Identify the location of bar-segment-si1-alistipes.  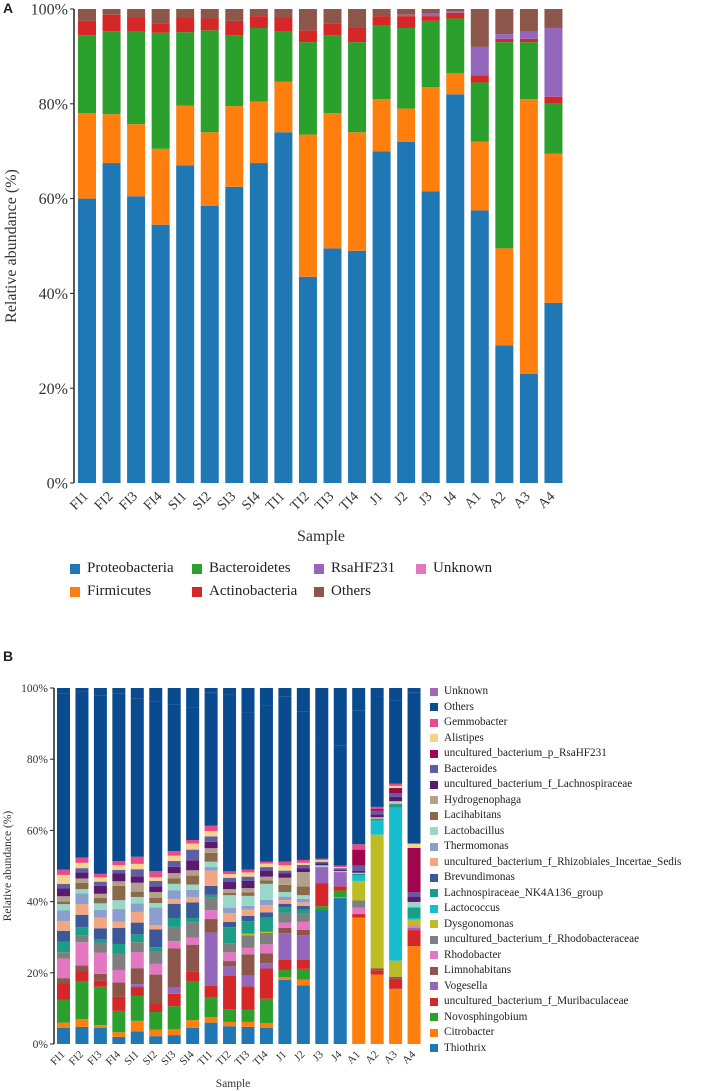
(137, 866).